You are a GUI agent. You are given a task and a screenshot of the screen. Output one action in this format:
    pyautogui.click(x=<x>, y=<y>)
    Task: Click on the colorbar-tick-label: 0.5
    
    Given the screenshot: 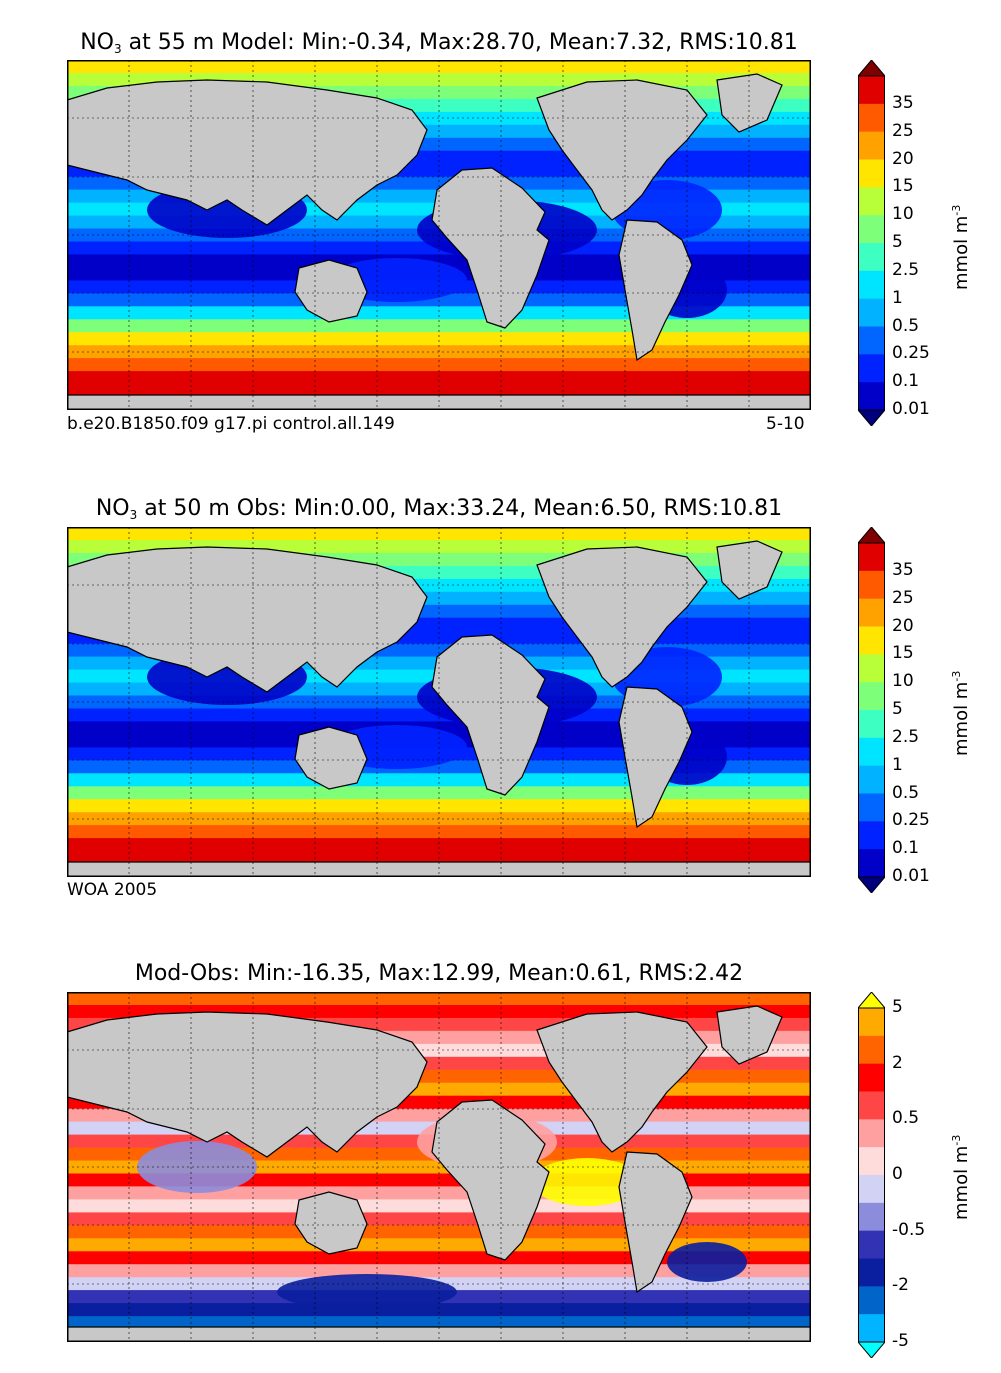 What is the action you would take?
    pyautogui.click(x=906, y=325)
    